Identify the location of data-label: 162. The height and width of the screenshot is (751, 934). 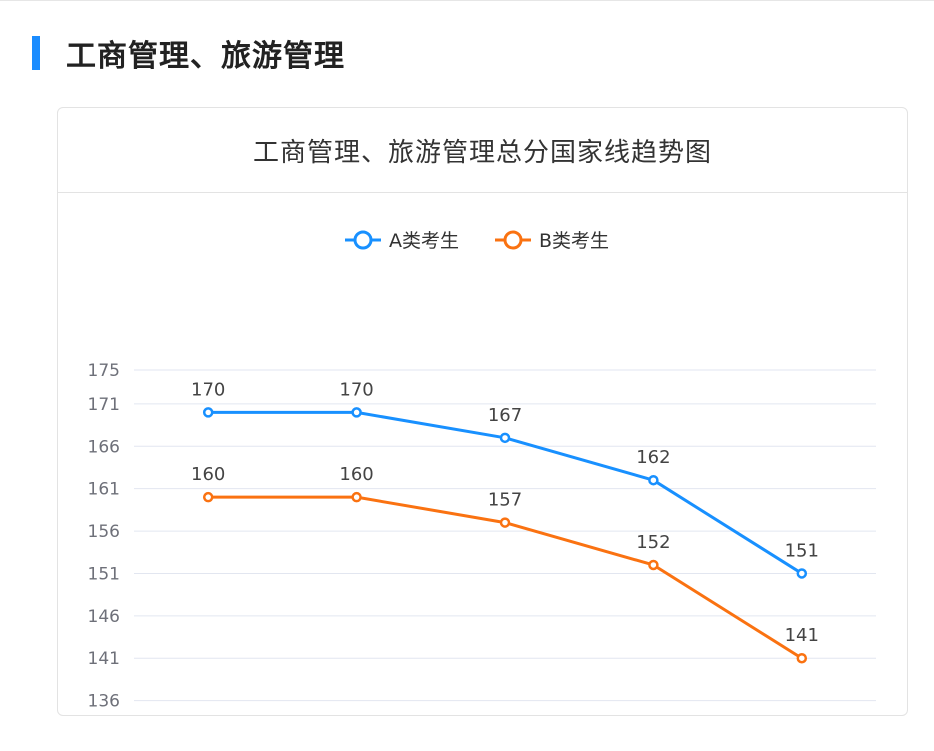
(653, 457).